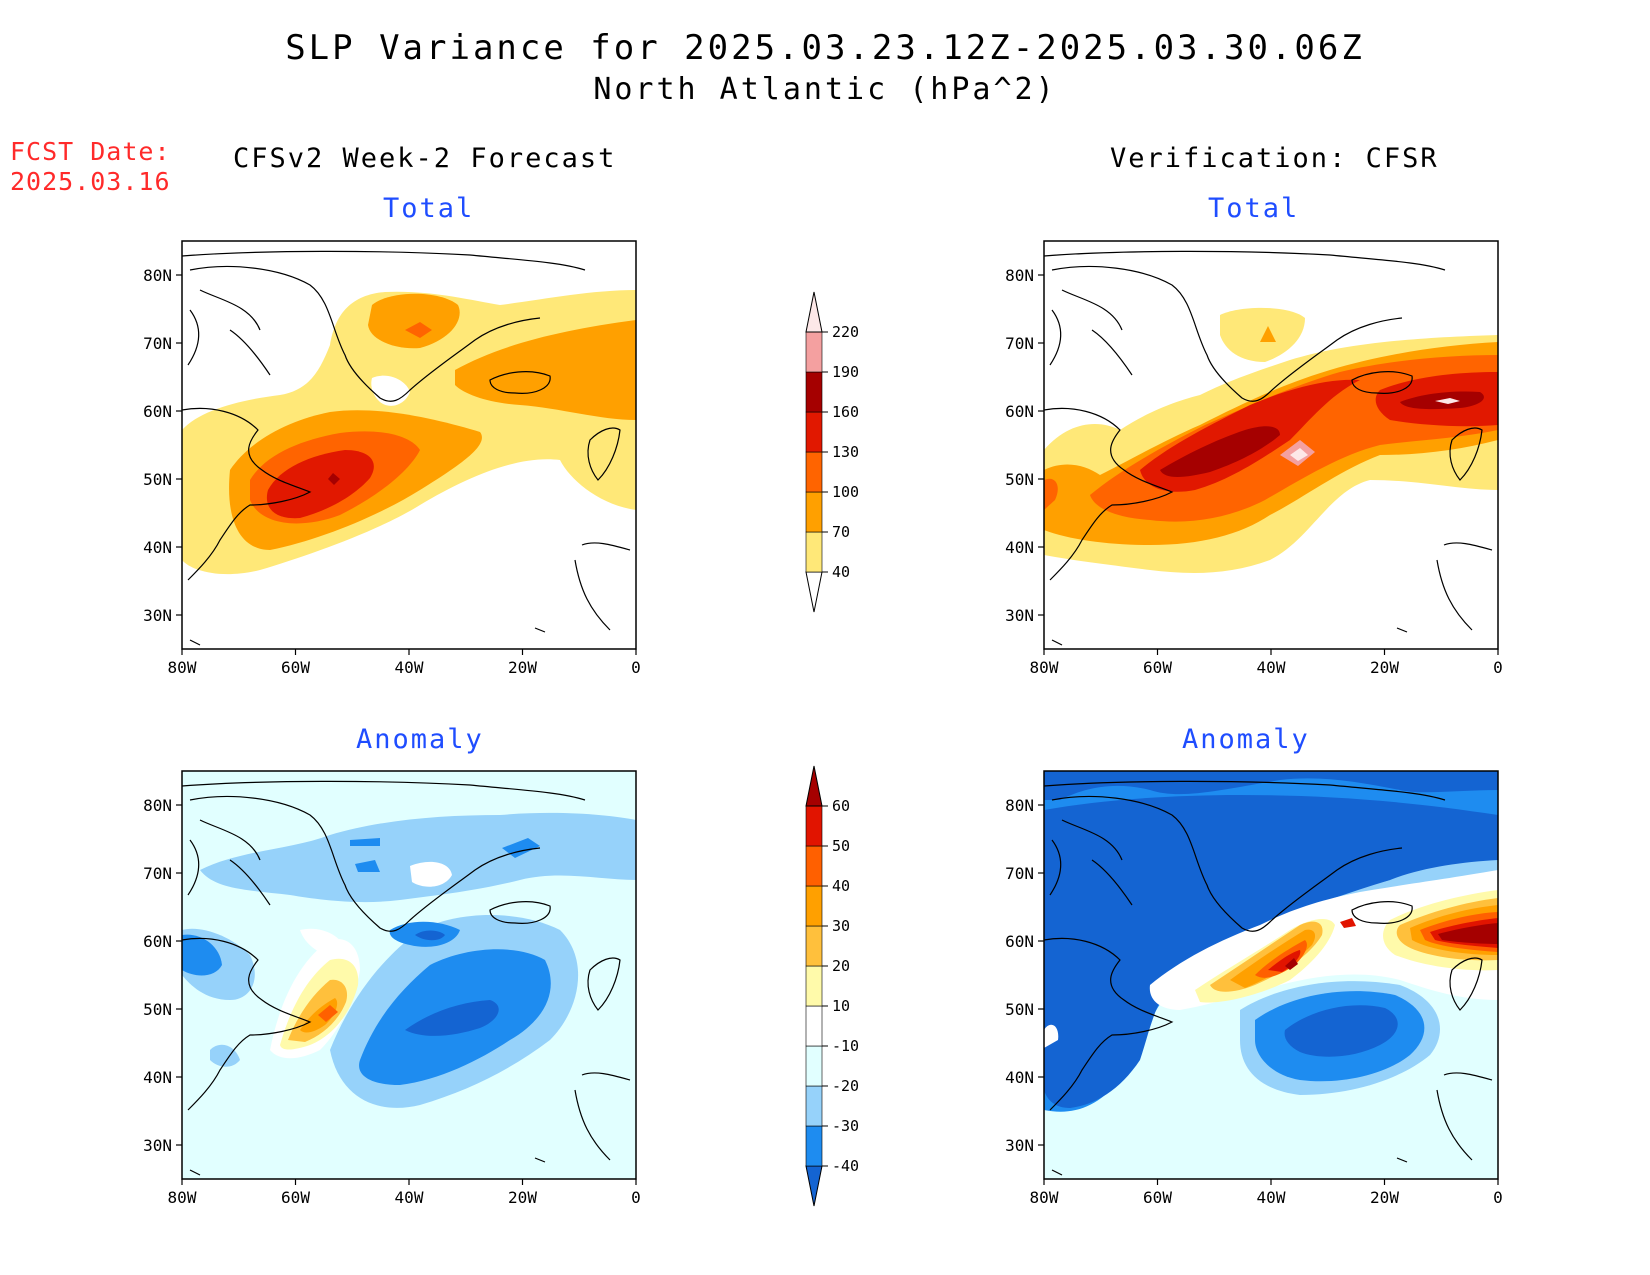  I want to click on colorbar-label: 190, so click(845, 372).